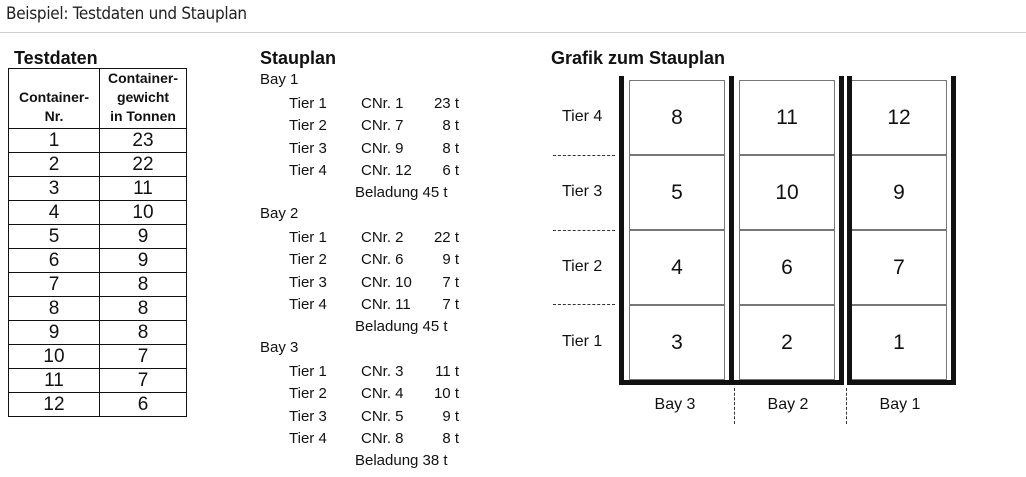  What do you see at coordinates (54, 284) in the screenshot?
I see `container-nr-cell: 7` at bounding box center [54, 284].